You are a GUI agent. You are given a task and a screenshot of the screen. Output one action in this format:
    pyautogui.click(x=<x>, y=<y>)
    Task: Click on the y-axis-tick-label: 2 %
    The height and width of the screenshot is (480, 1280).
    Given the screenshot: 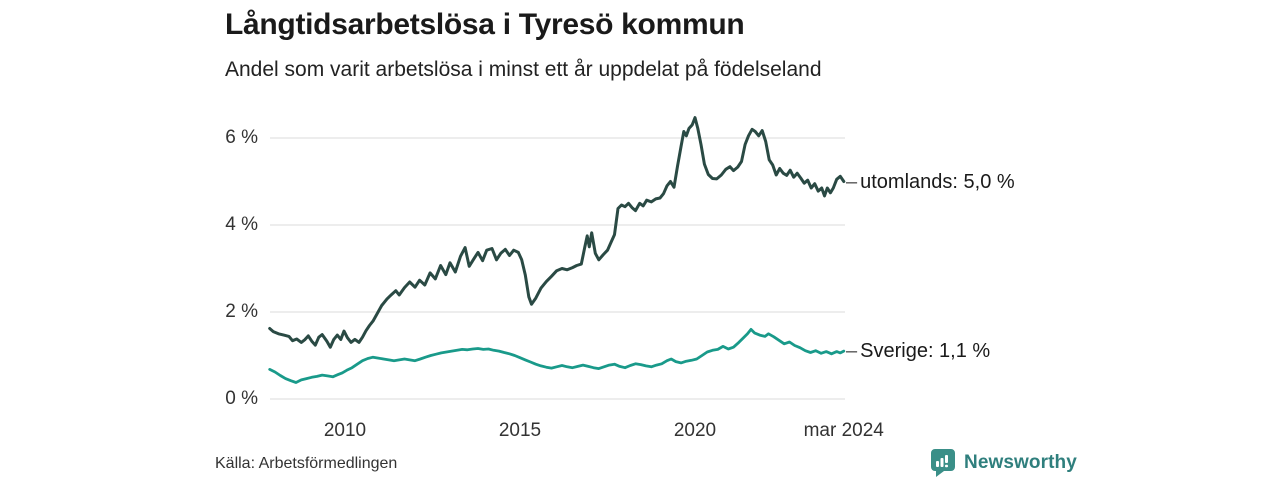 What is the action you would take?
    pyautogui.click(x=241, y=311)
    